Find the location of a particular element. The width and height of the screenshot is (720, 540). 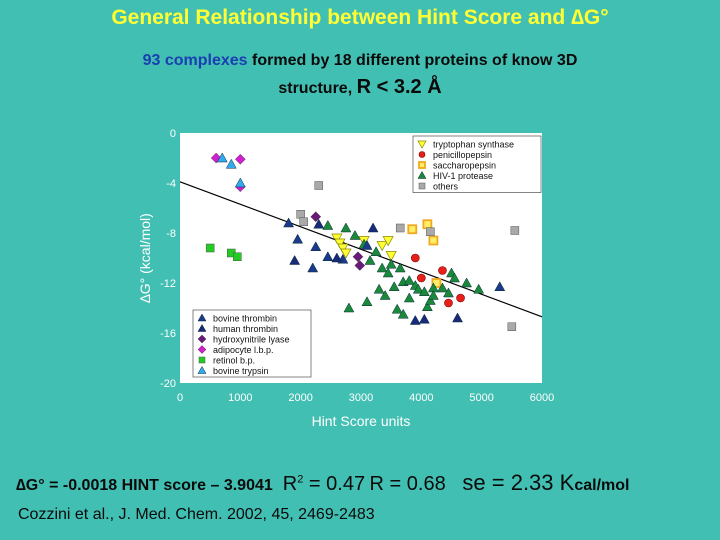

legend-label: retinol b.p. is located at coordinates (234, 361).